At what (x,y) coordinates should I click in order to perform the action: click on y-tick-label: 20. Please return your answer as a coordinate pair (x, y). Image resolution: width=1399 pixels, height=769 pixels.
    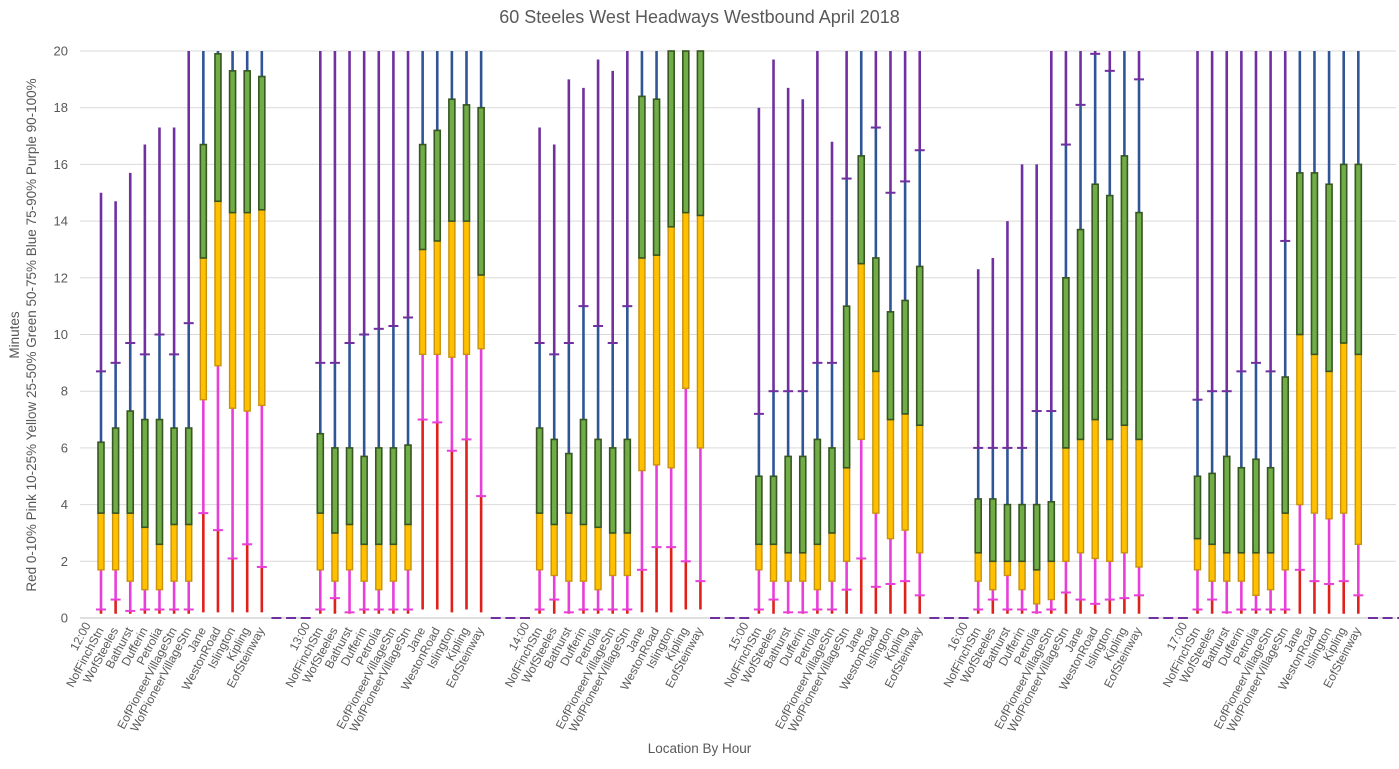
    Looking at the image, I should click on (61, 51).